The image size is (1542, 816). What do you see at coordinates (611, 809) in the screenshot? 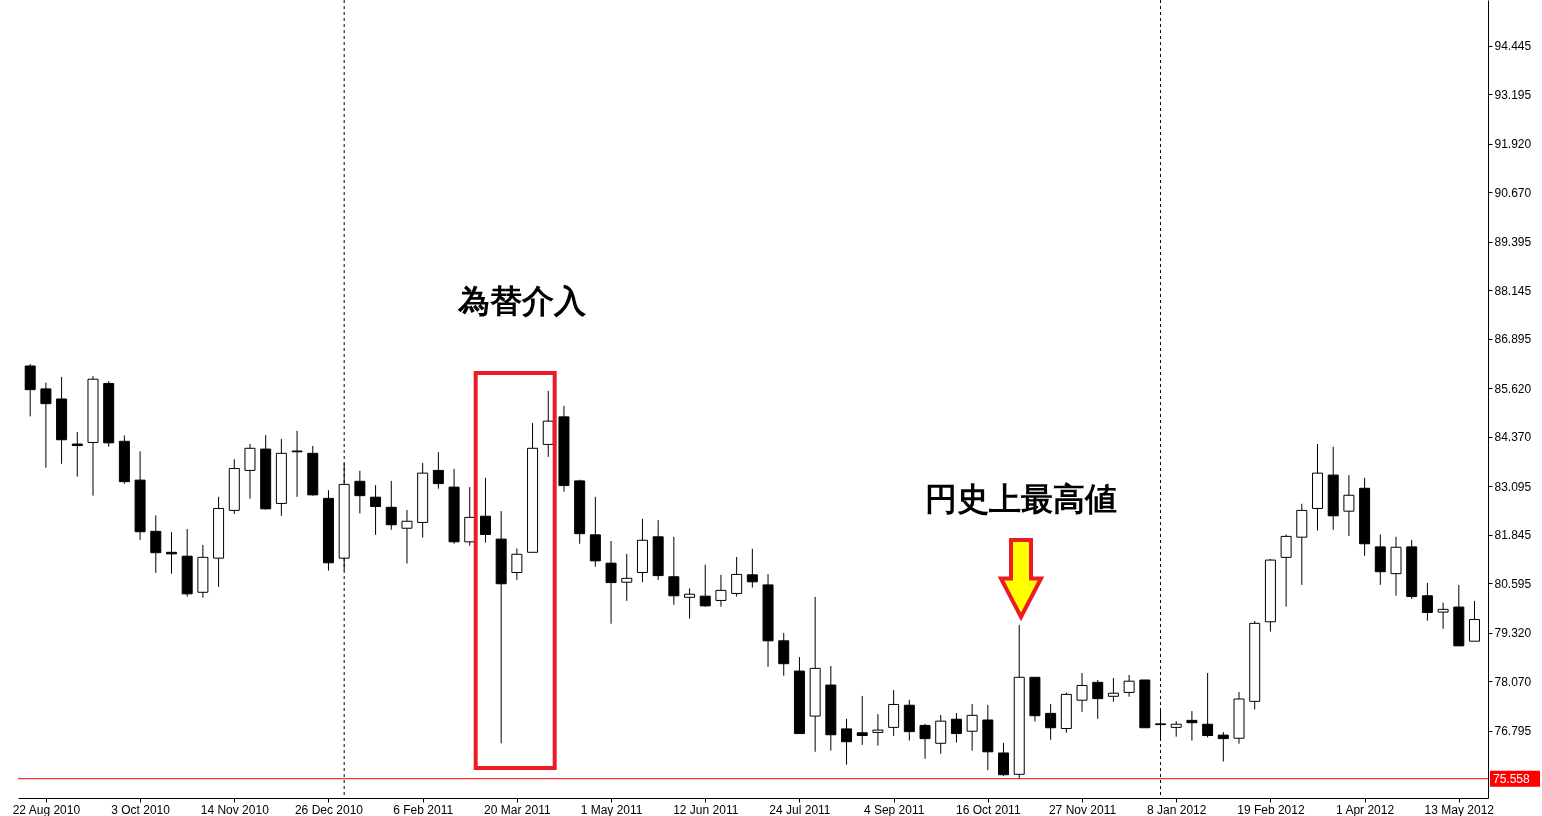
I see `x-tick-label: 1 May 2011` at bounding box center [611, 809].